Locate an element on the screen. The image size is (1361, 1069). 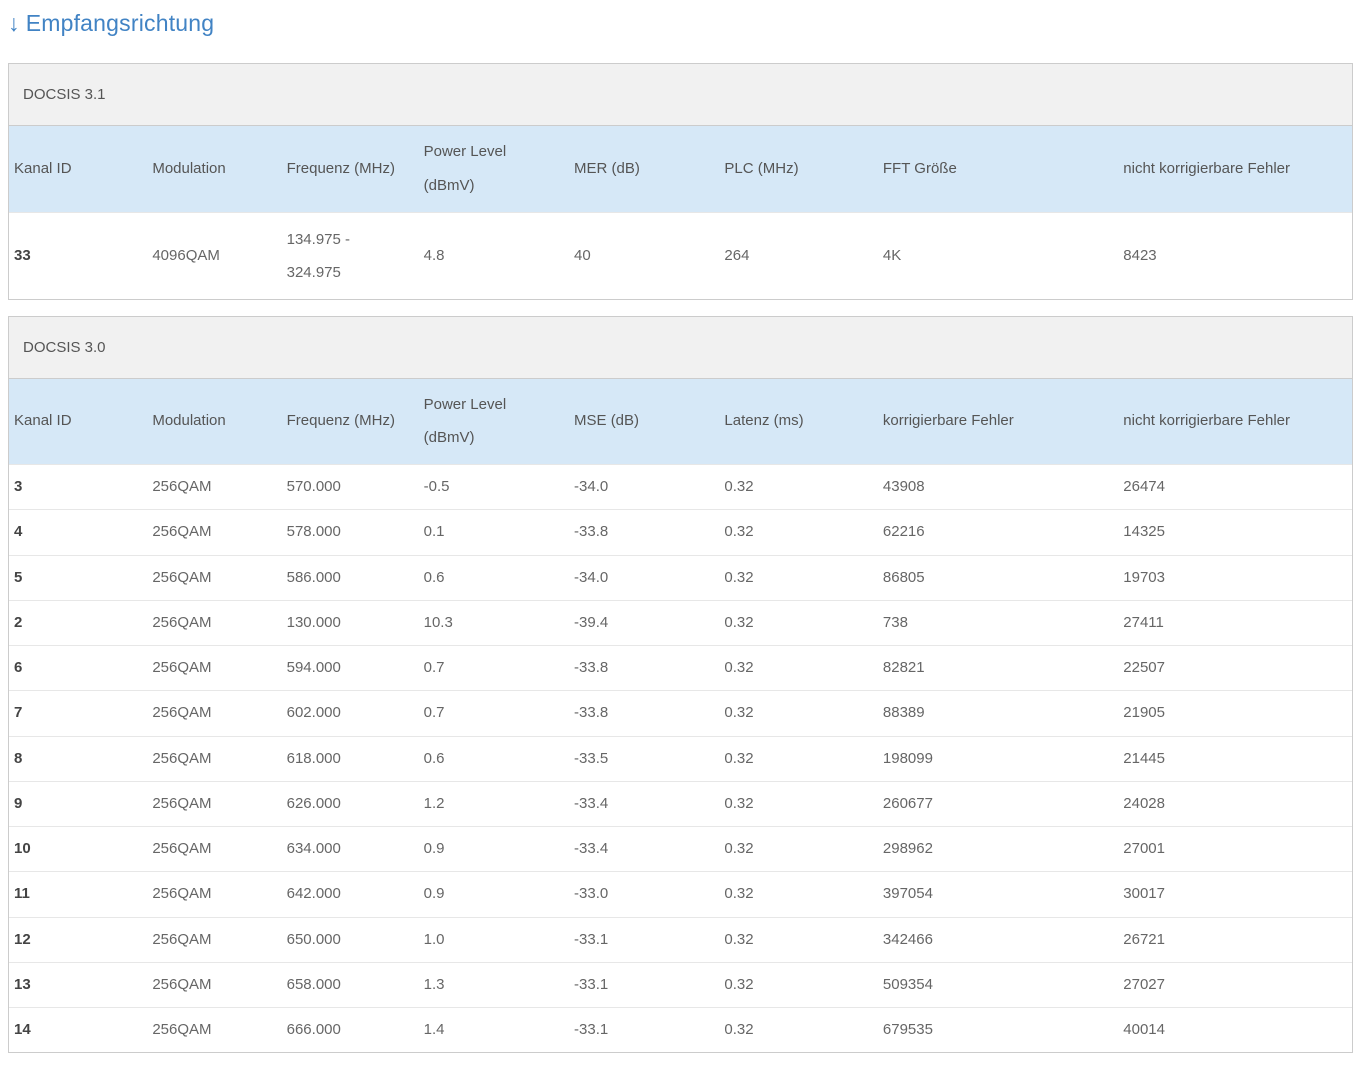
table-cell: 10.3 is located at coordinates (494, 622).